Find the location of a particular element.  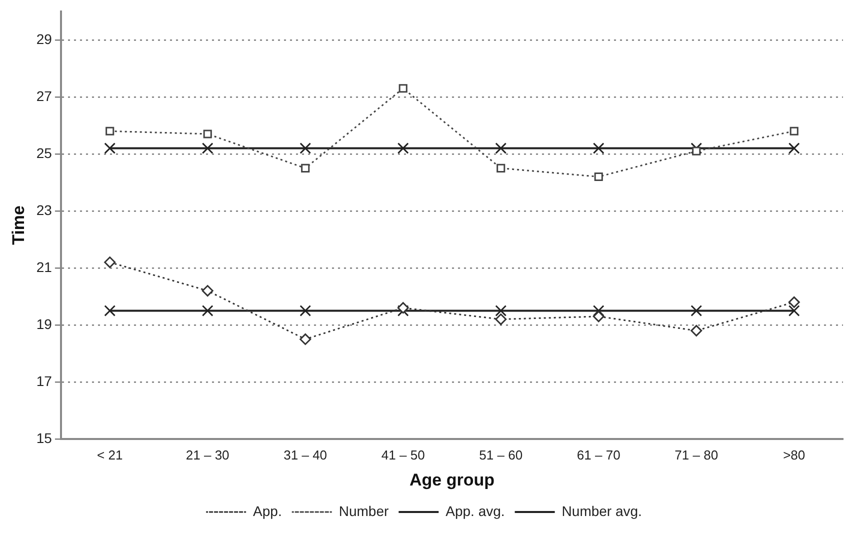

legend-label: Number is located at coordinates (363, 510).